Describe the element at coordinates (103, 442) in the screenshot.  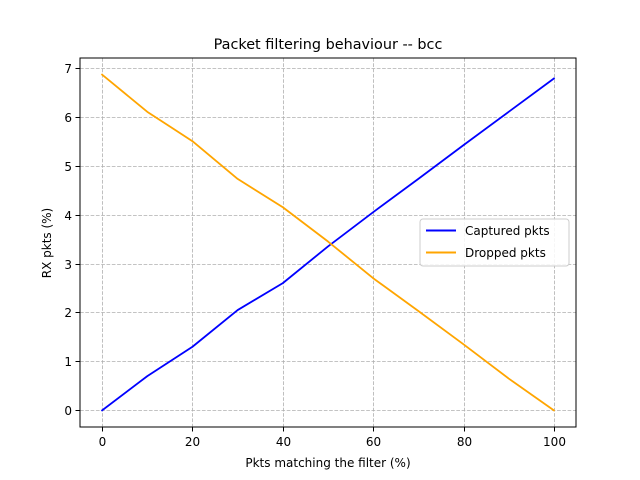
I see `x-tick-label: 0` at that location.